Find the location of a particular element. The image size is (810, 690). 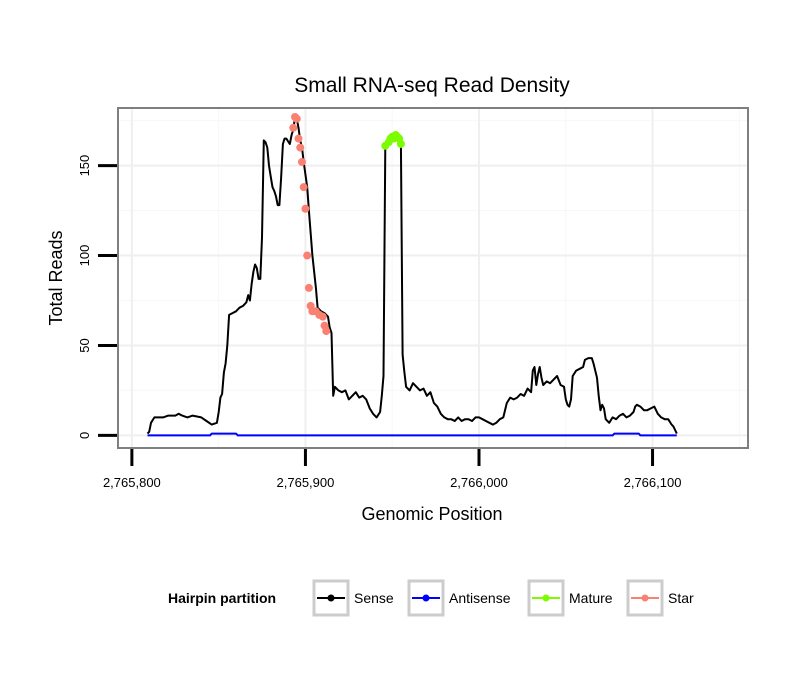

x-tick-label: 2,765,800 is located at coordinates (132, 482).